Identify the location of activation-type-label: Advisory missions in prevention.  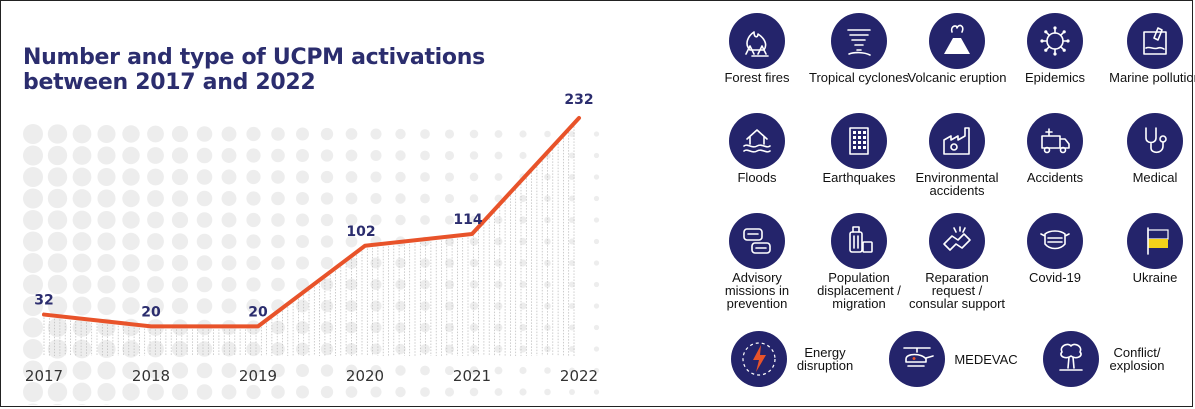
(757, 290).